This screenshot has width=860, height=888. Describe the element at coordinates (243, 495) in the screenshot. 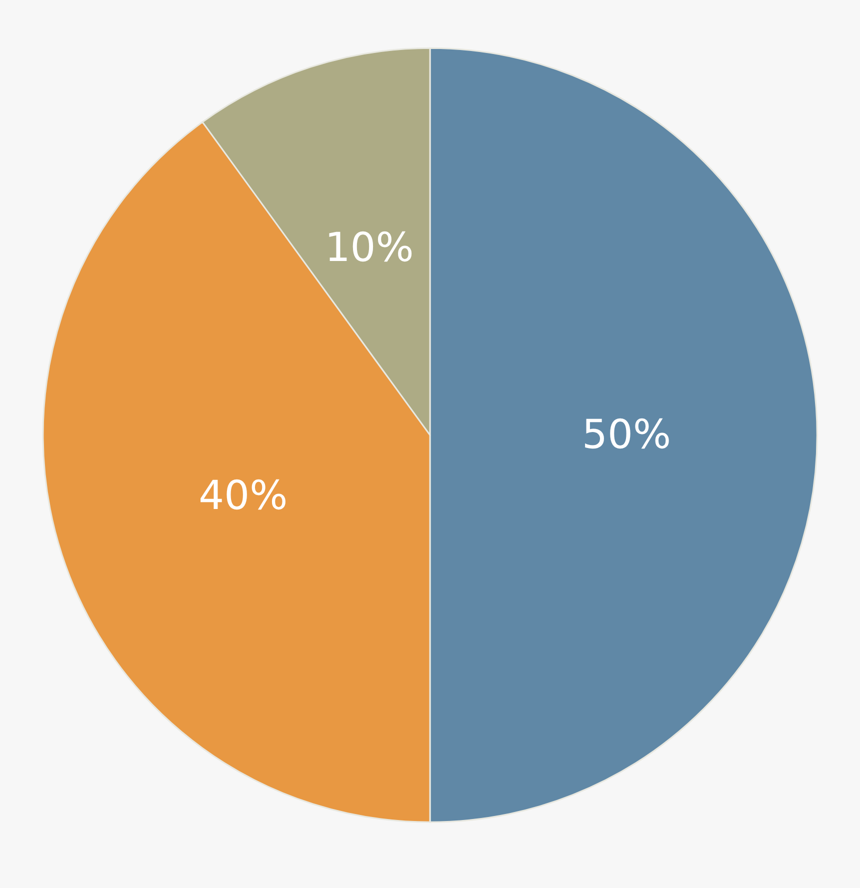

I see `data-label: 40%` at that location.